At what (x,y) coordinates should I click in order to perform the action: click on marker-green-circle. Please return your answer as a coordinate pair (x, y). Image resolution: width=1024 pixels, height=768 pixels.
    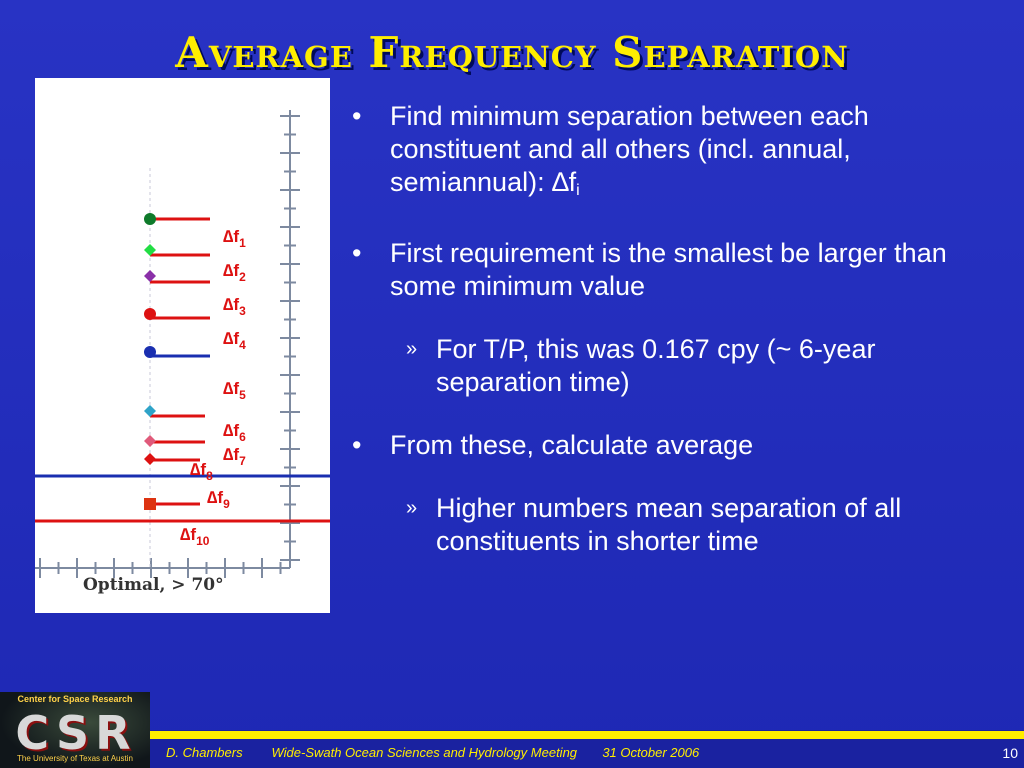
    Looking at the image, I should click on (150, 219).